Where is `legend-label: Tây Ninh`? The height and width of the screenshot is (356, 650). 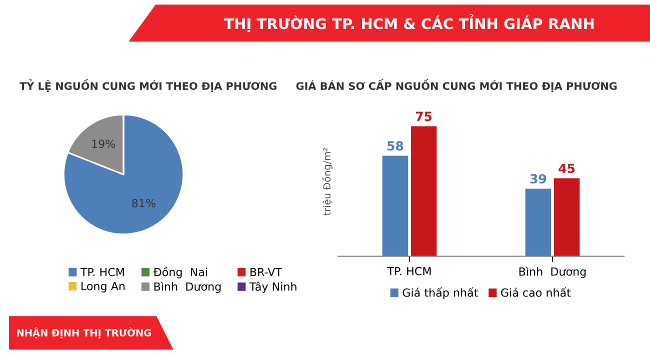 legend-label: Tây Ninh is located at coordinates (272, 287).